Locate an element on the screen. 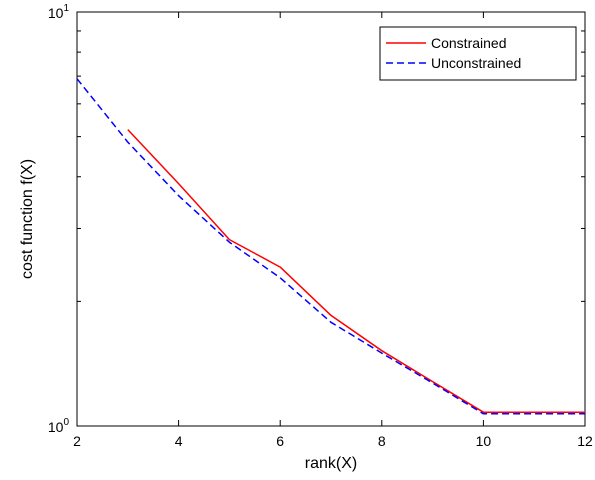 The image size is (595, 480). y-tick-label-0: 10⁰ is located at coordinates (59, 426).